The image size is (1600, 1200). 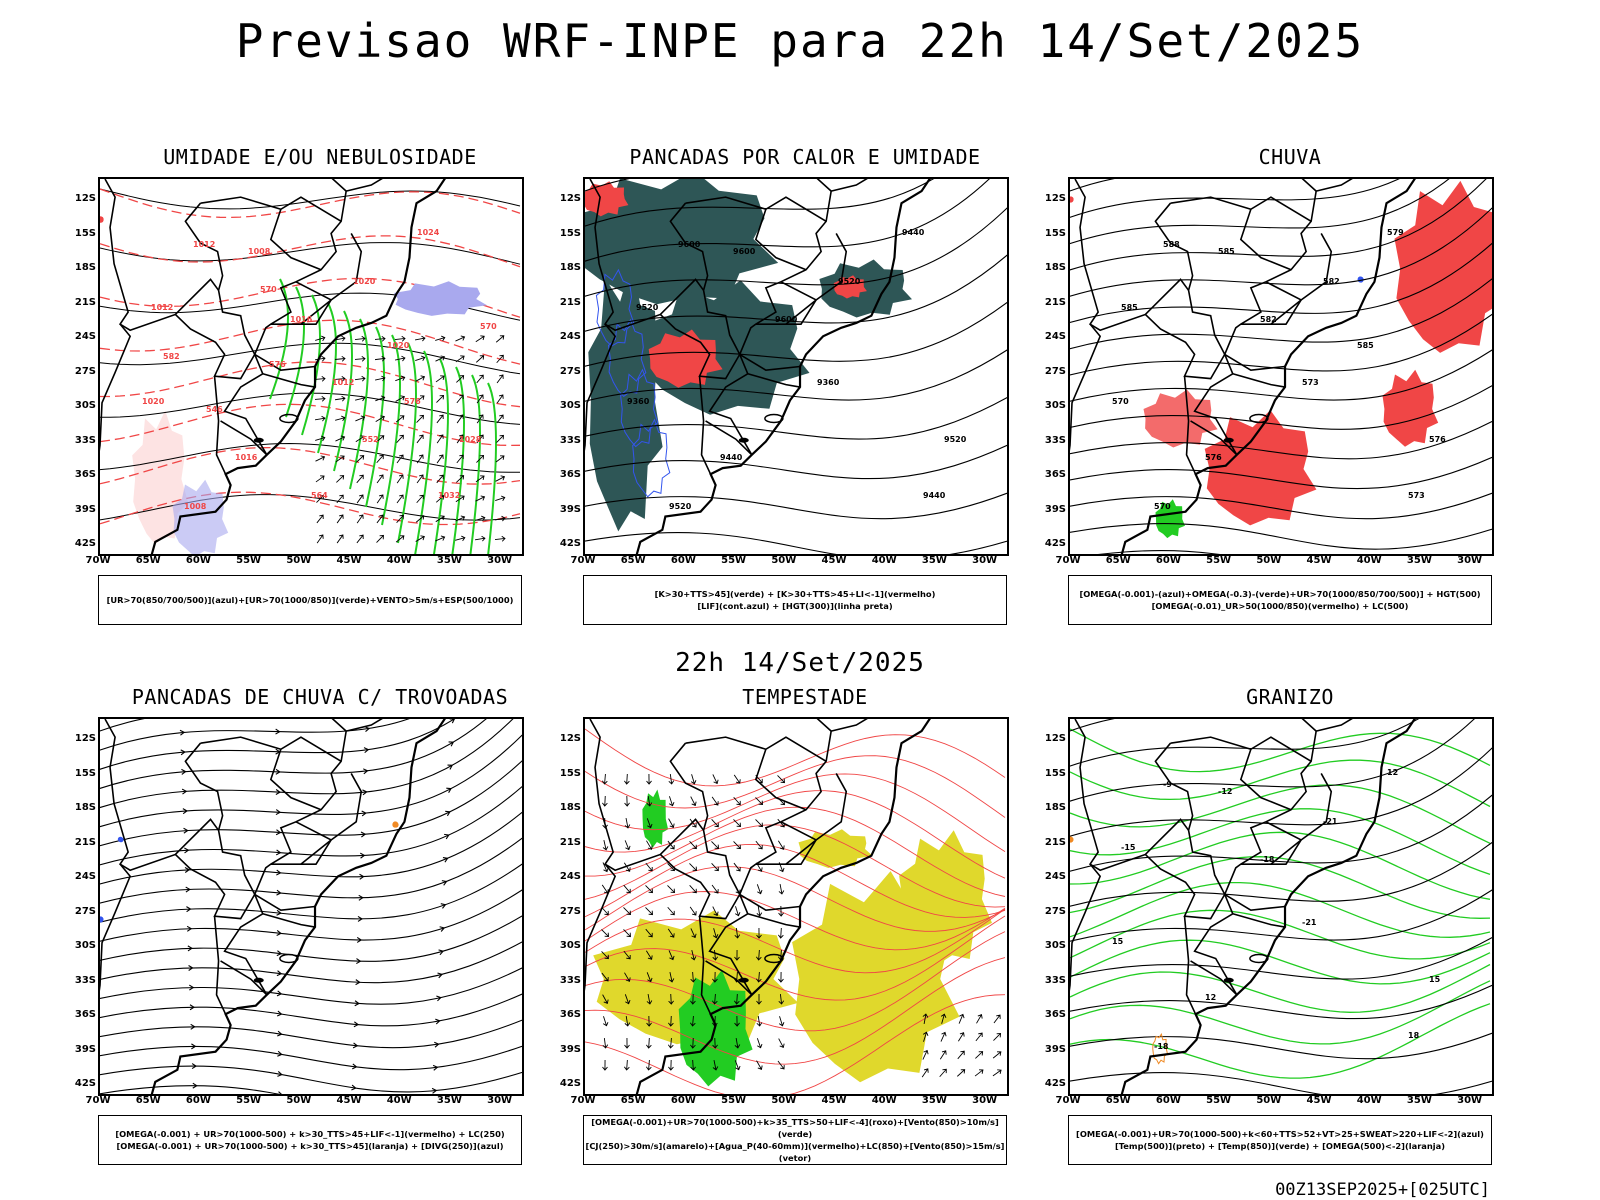 I want to click on lc850-red-streamlines, so click(x=795, y=911).